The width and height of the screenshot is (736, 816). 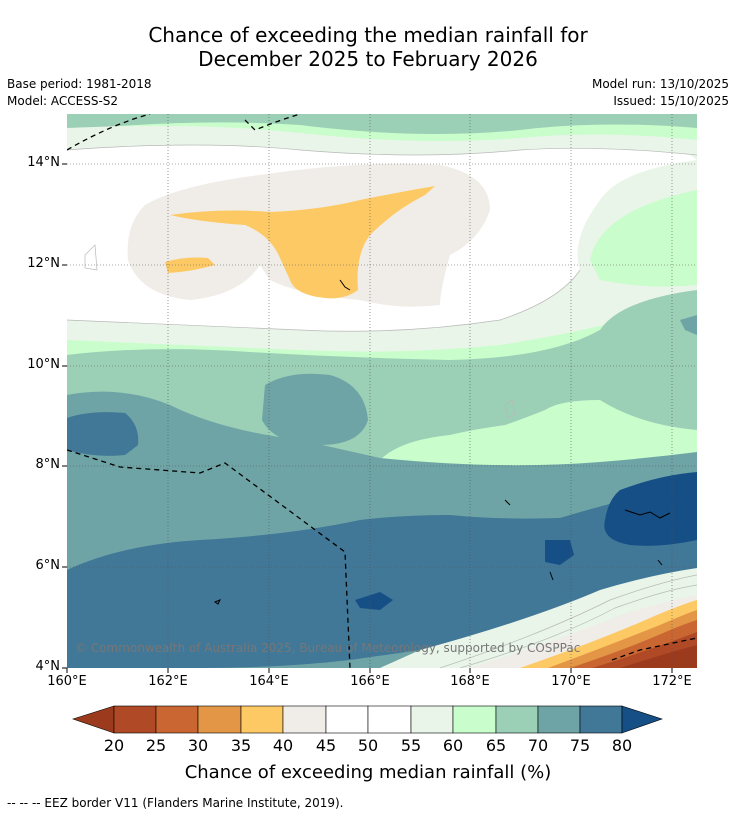 I want to click on lat-label-12n: 12°N, so click(x=43, y=263).